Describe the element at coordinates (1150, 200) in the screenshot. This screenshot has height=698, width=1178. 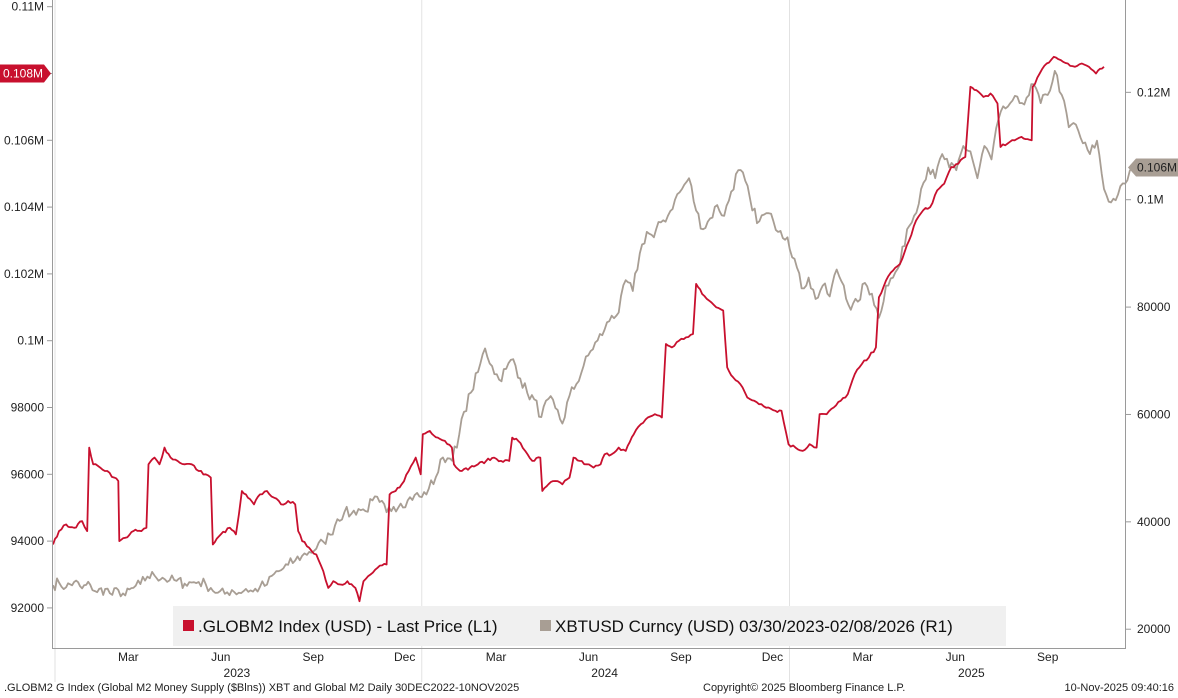
I see `right-tick-label: 0.1M` at that location.